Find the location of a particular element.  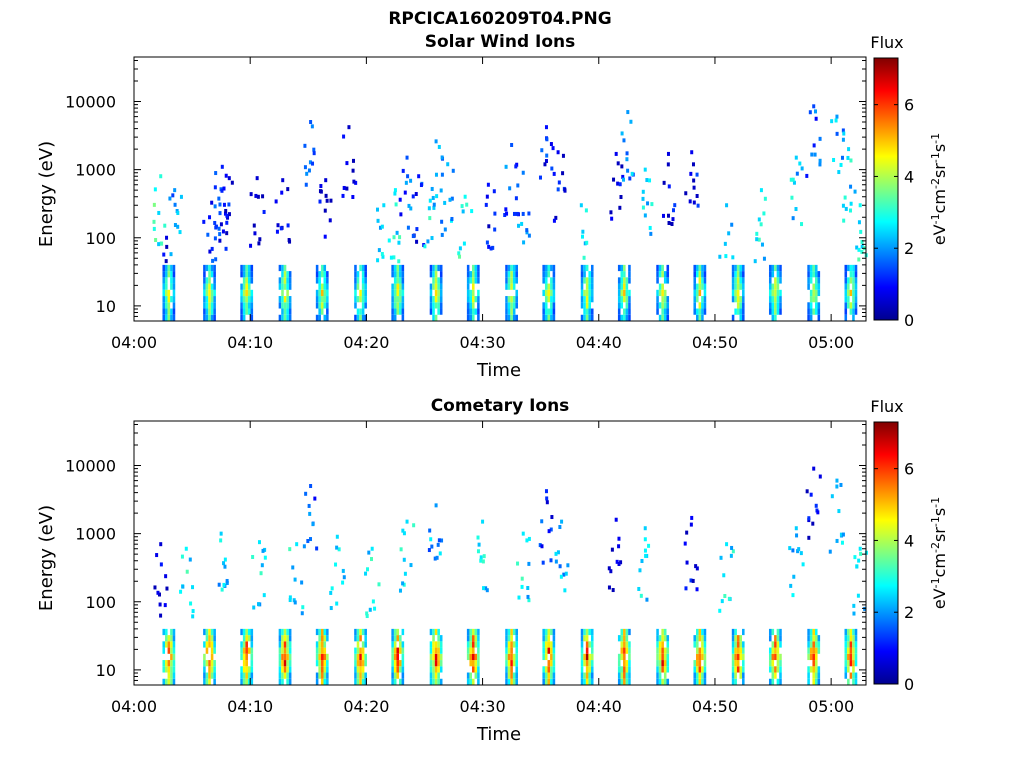

p0-panel-title: Solar Wind Ions is located at coordinates (500, 42).